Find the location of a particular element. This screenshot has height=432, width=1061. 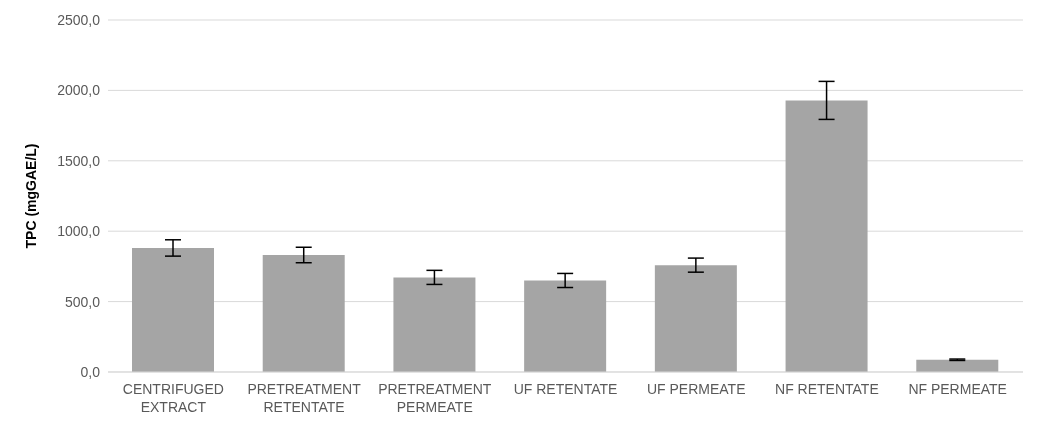

y-tick-label: 0,0 is located at coordinates (90, 371).